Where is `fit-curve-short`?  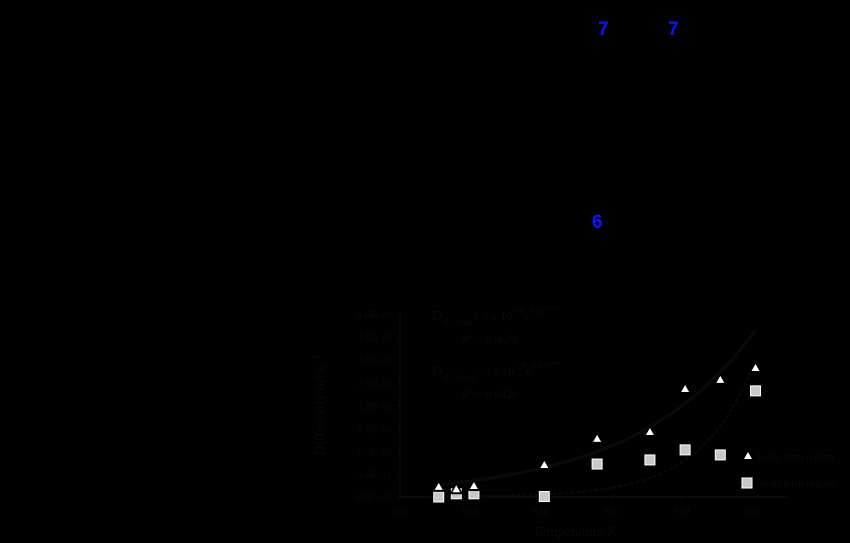
fit-curve-short is located at coordinates (597, 428).